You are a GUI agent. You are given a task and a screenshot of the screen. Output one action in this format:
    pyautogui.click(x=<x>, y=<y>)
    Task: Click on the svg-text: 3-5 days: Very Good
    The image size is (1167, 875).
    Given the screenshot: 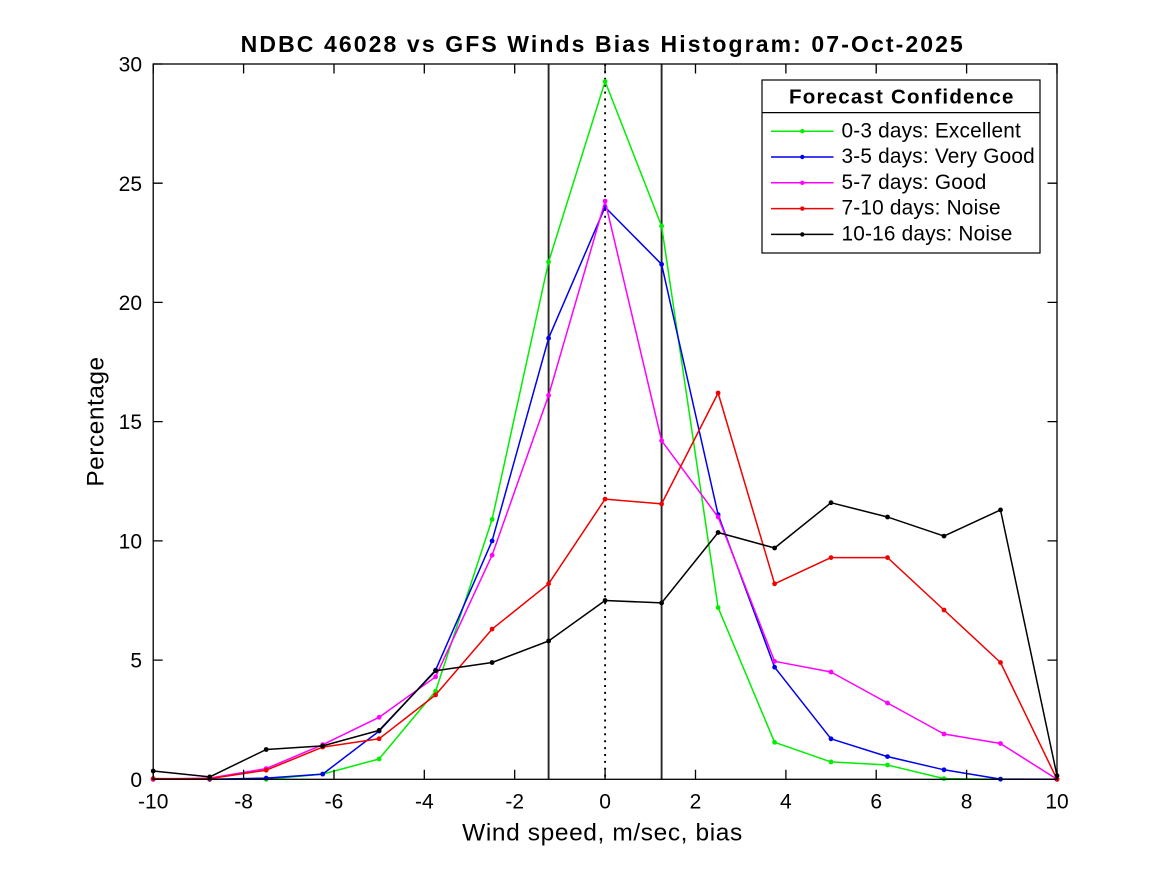 What is the action you would take?
    pyautogui.click(x=938, y=156)
    